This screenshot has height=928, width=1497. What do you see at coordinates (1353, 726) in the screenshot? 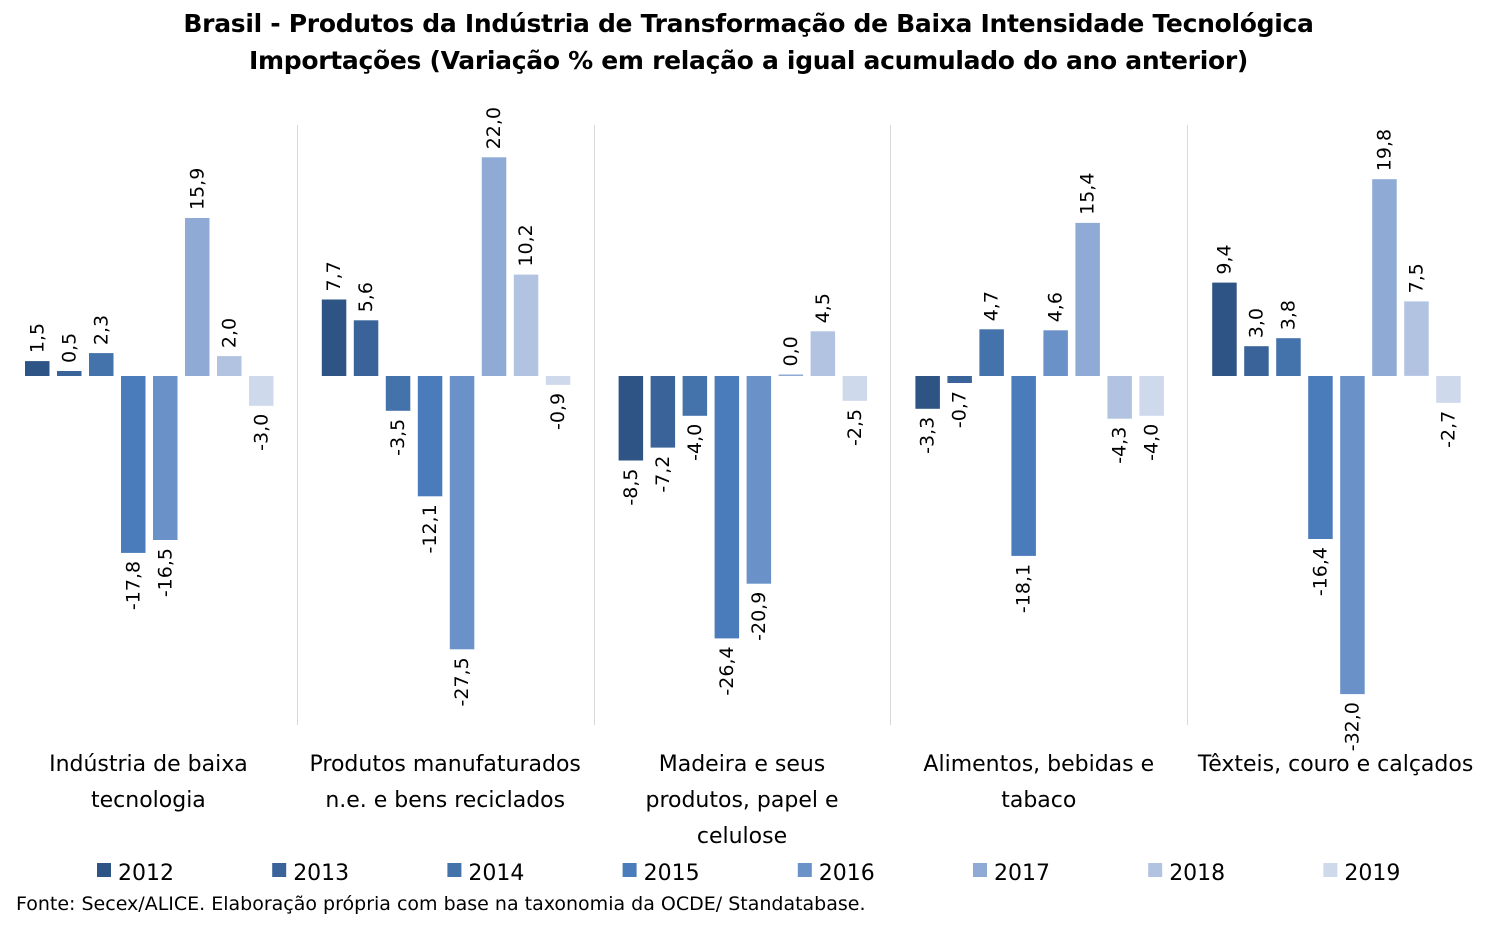
I see `data-label-2016-cat5: -32,0` at bounding box center [1353, 726].